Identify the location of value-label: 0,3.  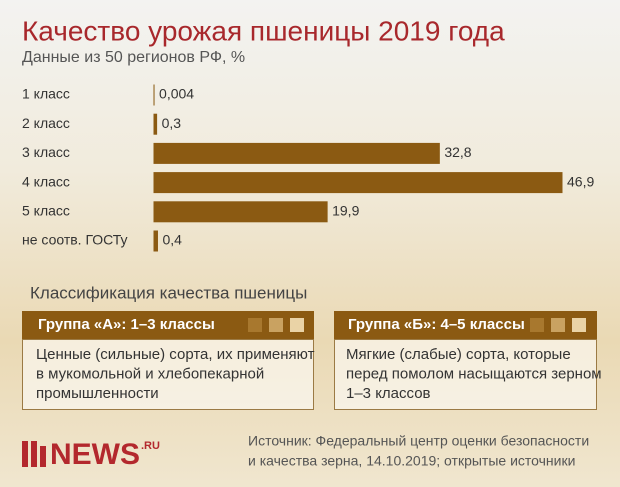
(172, 123).